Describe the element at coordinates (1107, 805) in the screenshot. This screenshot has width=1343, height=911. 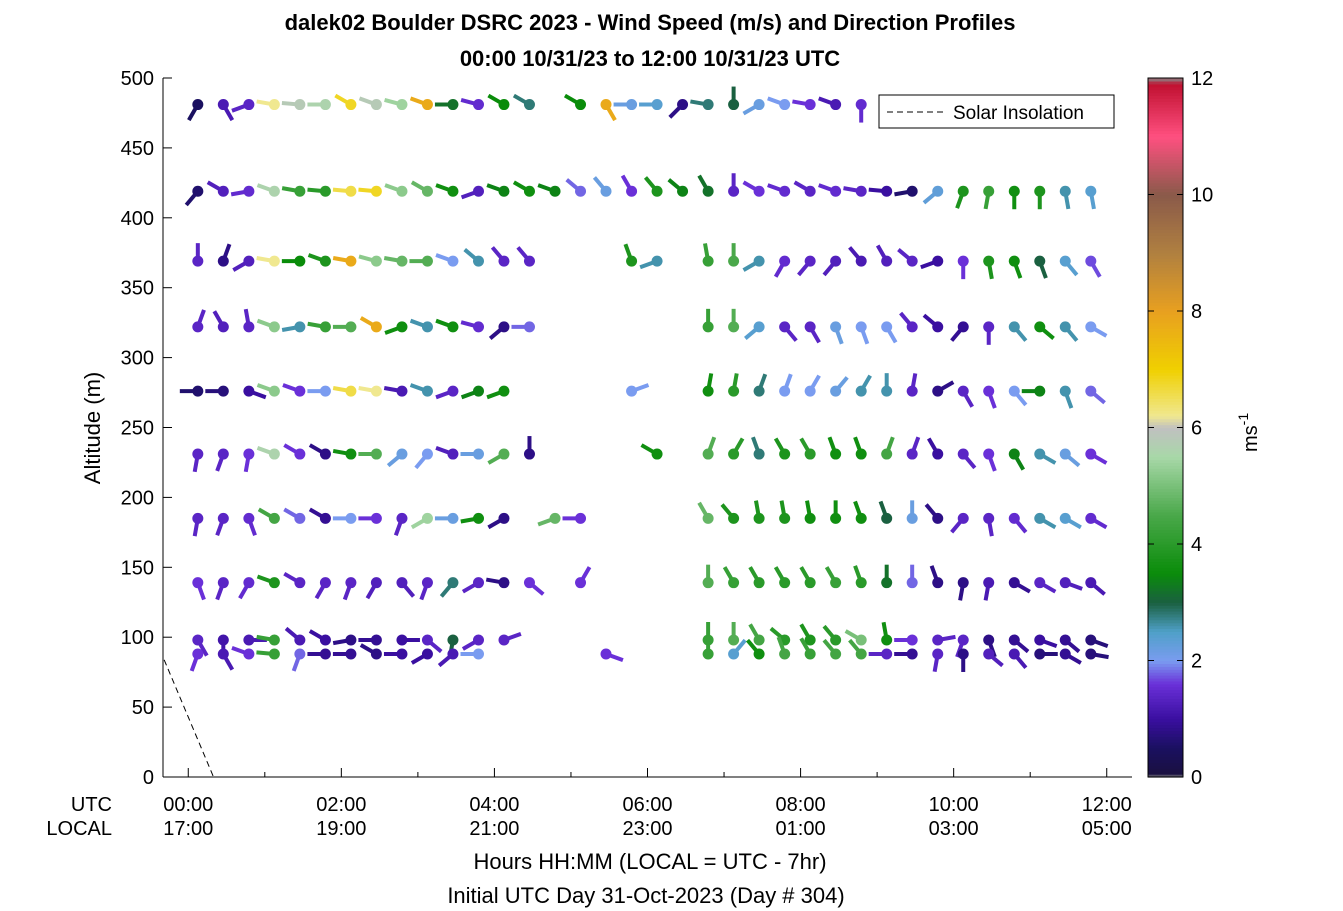
I see `x-tick-label-utc: 12:00` at that location.